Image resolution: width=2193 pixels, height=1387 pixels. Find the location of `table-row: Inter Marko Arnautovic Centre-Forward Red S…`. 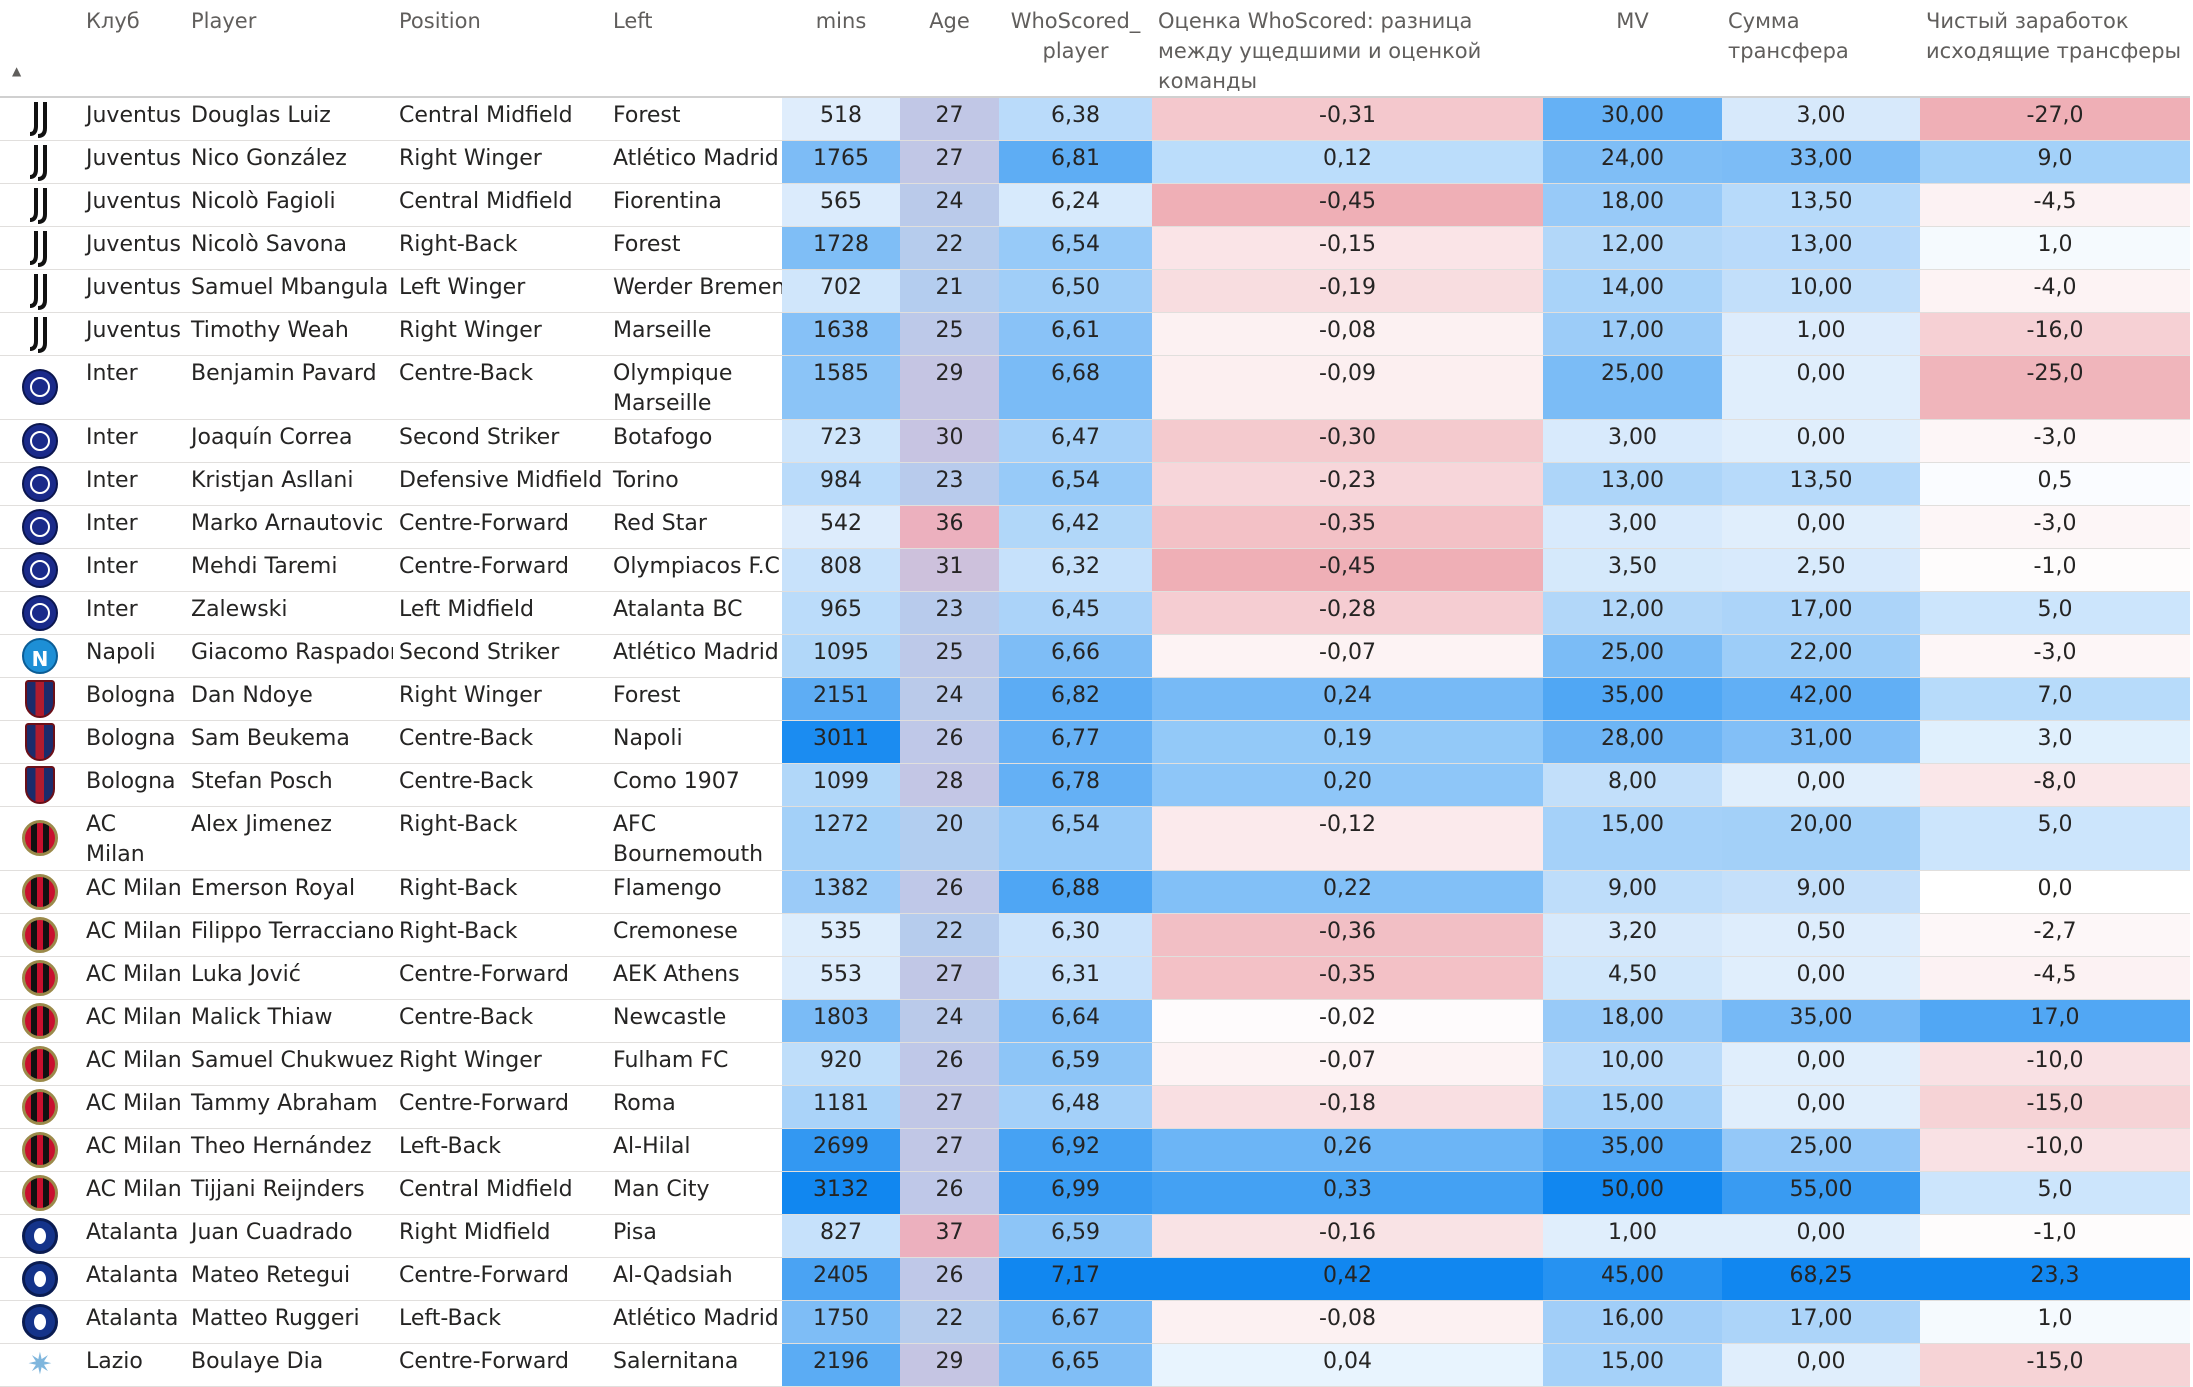

table-row: Inter Marko Arnautovic Centre-Forward Red S… is located at coordinates (1095, 527).